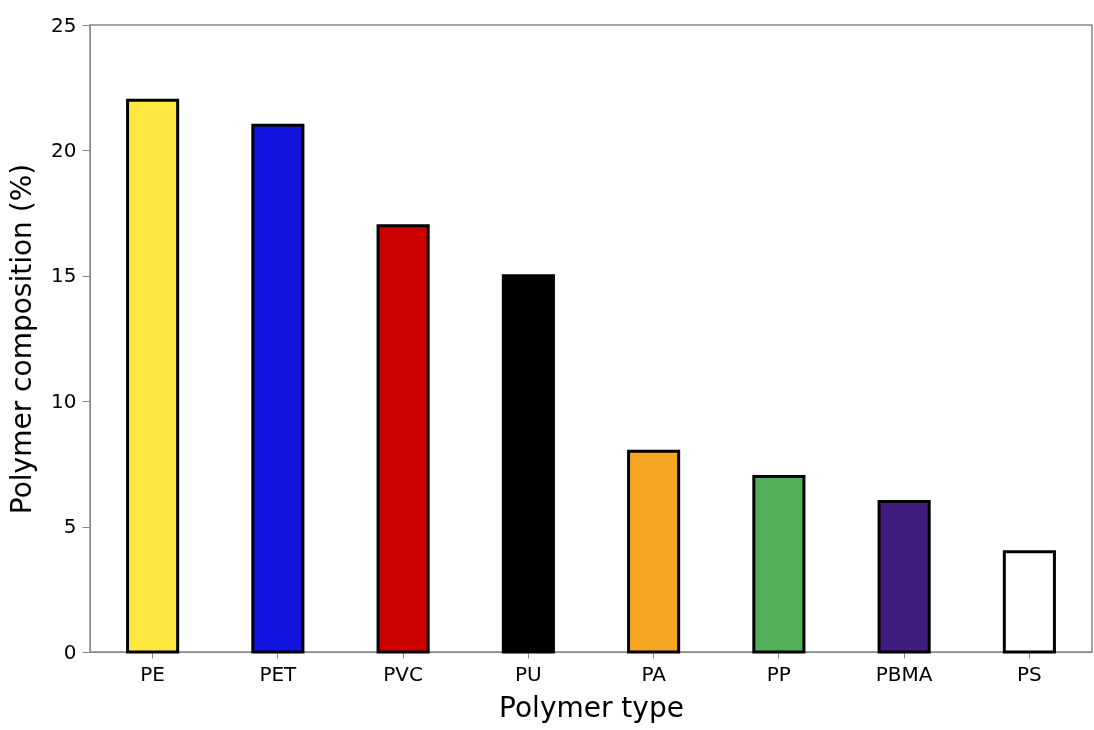  Describe the element at coordinates (778, 673) in the screenshot. I see `x-tick-label: PP` at that location.